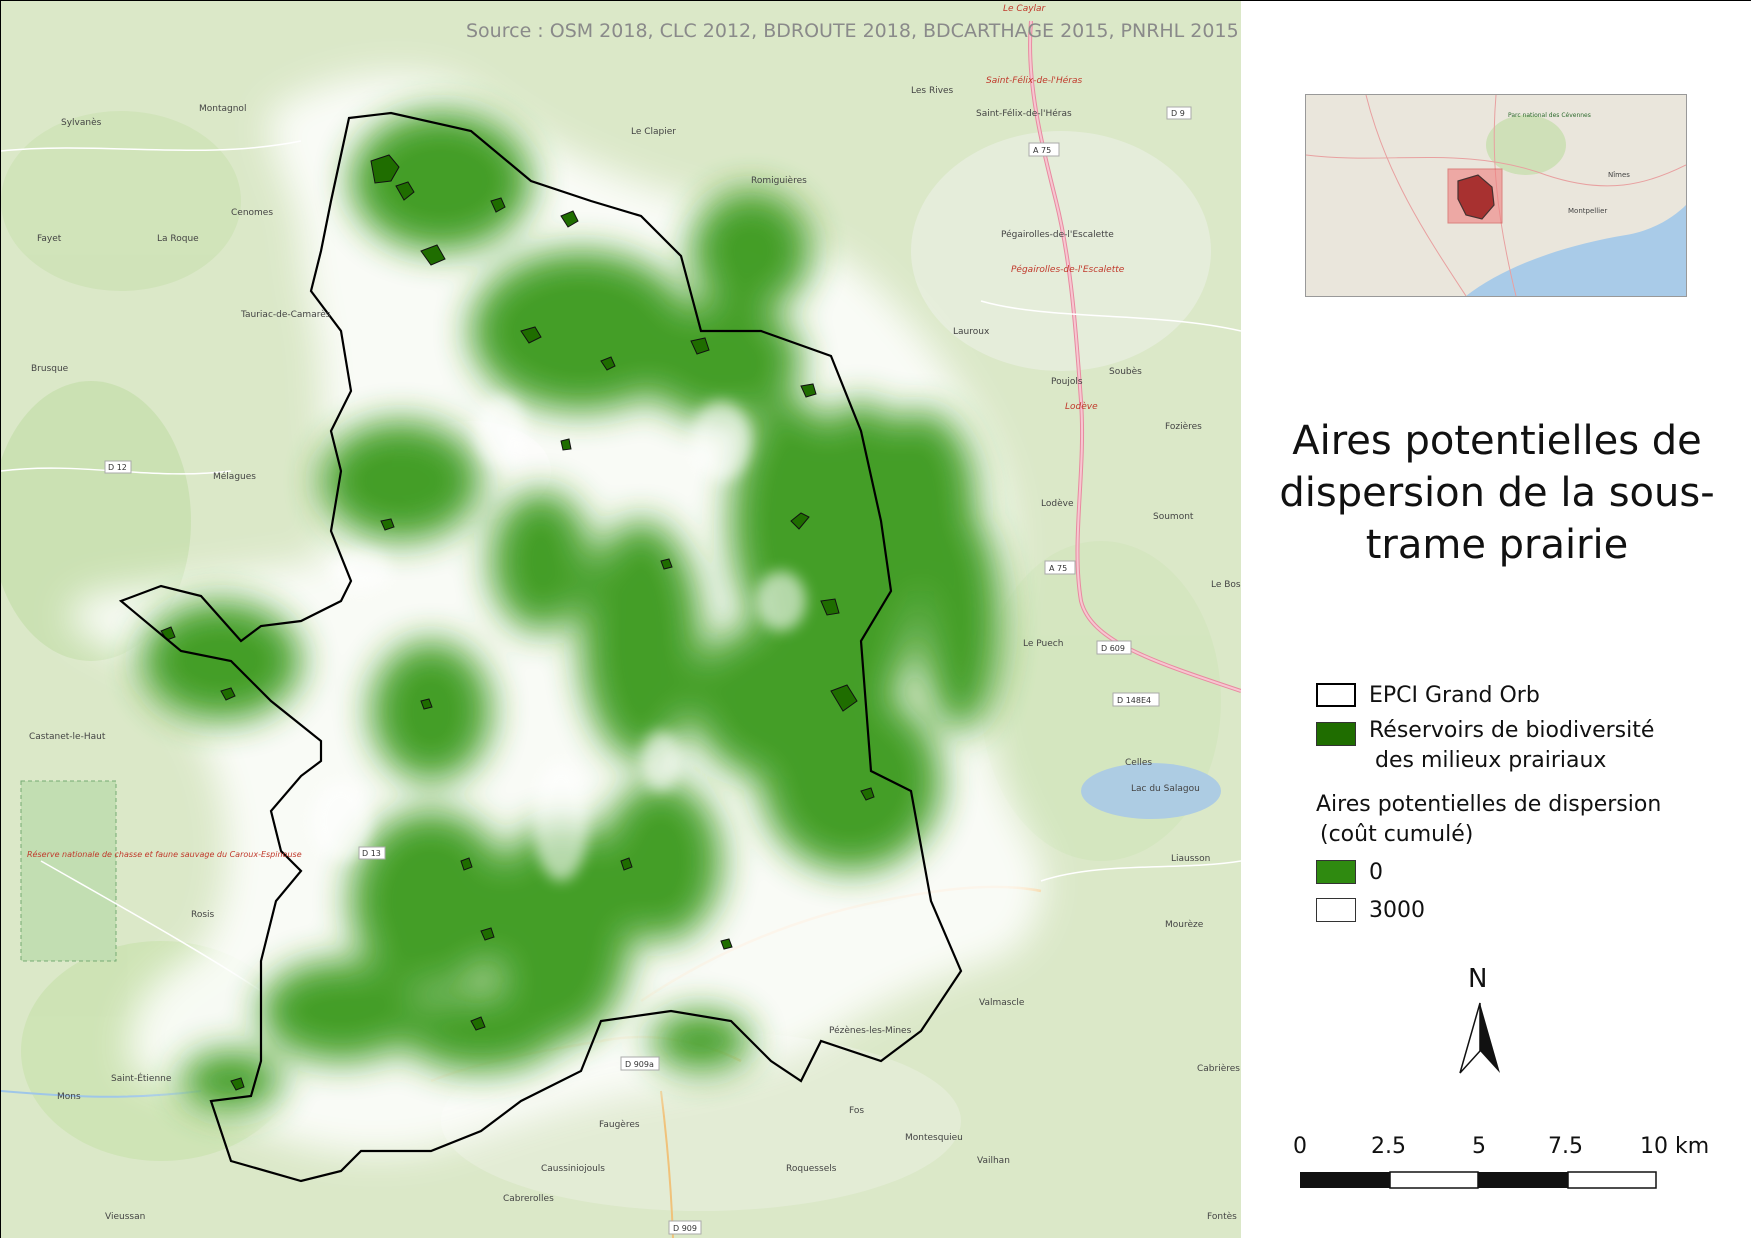 This screenshot has height=1240, width=1753. I want to click on place-label: Les Rives, so click(932, 91).